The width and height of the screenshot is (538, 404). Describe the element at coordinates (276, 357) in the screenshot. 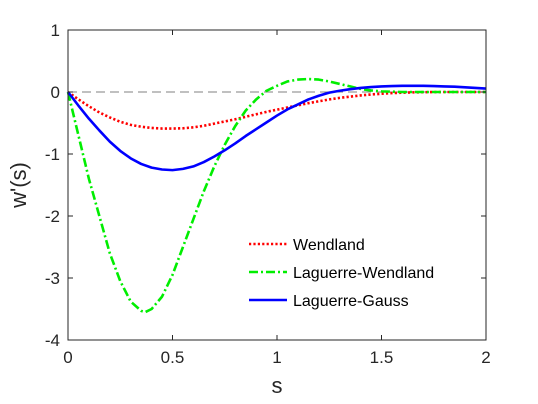

I see `x-tick-label: 1` at that location.